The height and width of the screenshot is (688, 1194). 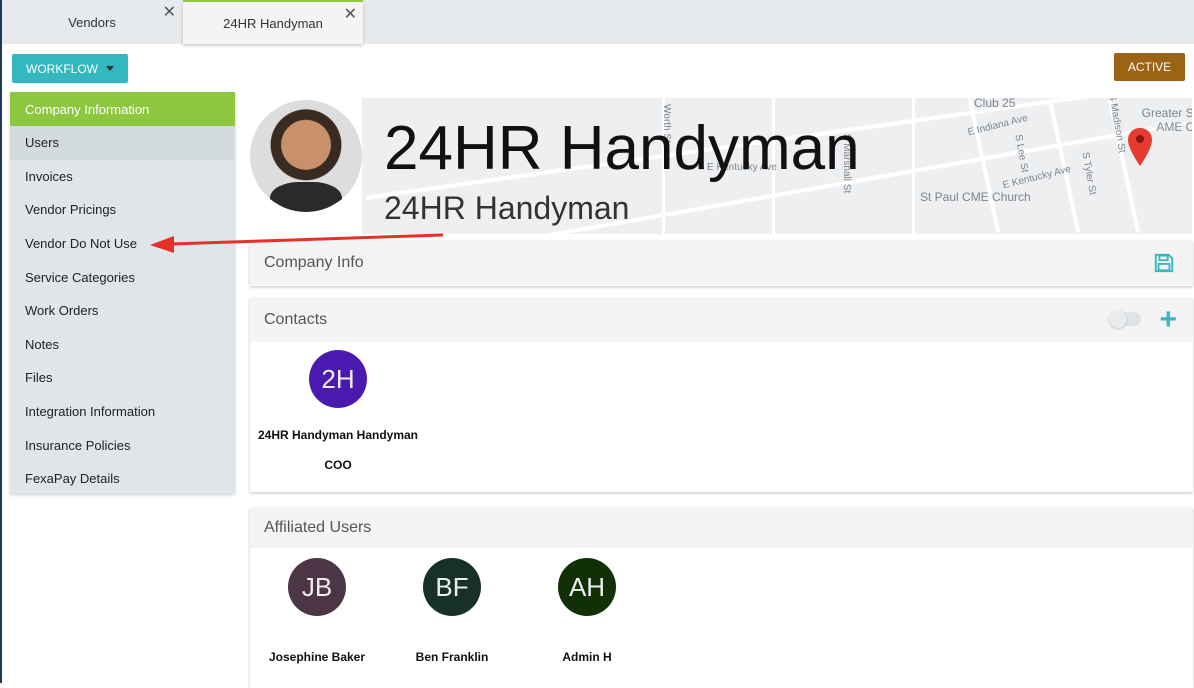 I want to click on map-label: S Madison St, so click(x=1117, y=126).